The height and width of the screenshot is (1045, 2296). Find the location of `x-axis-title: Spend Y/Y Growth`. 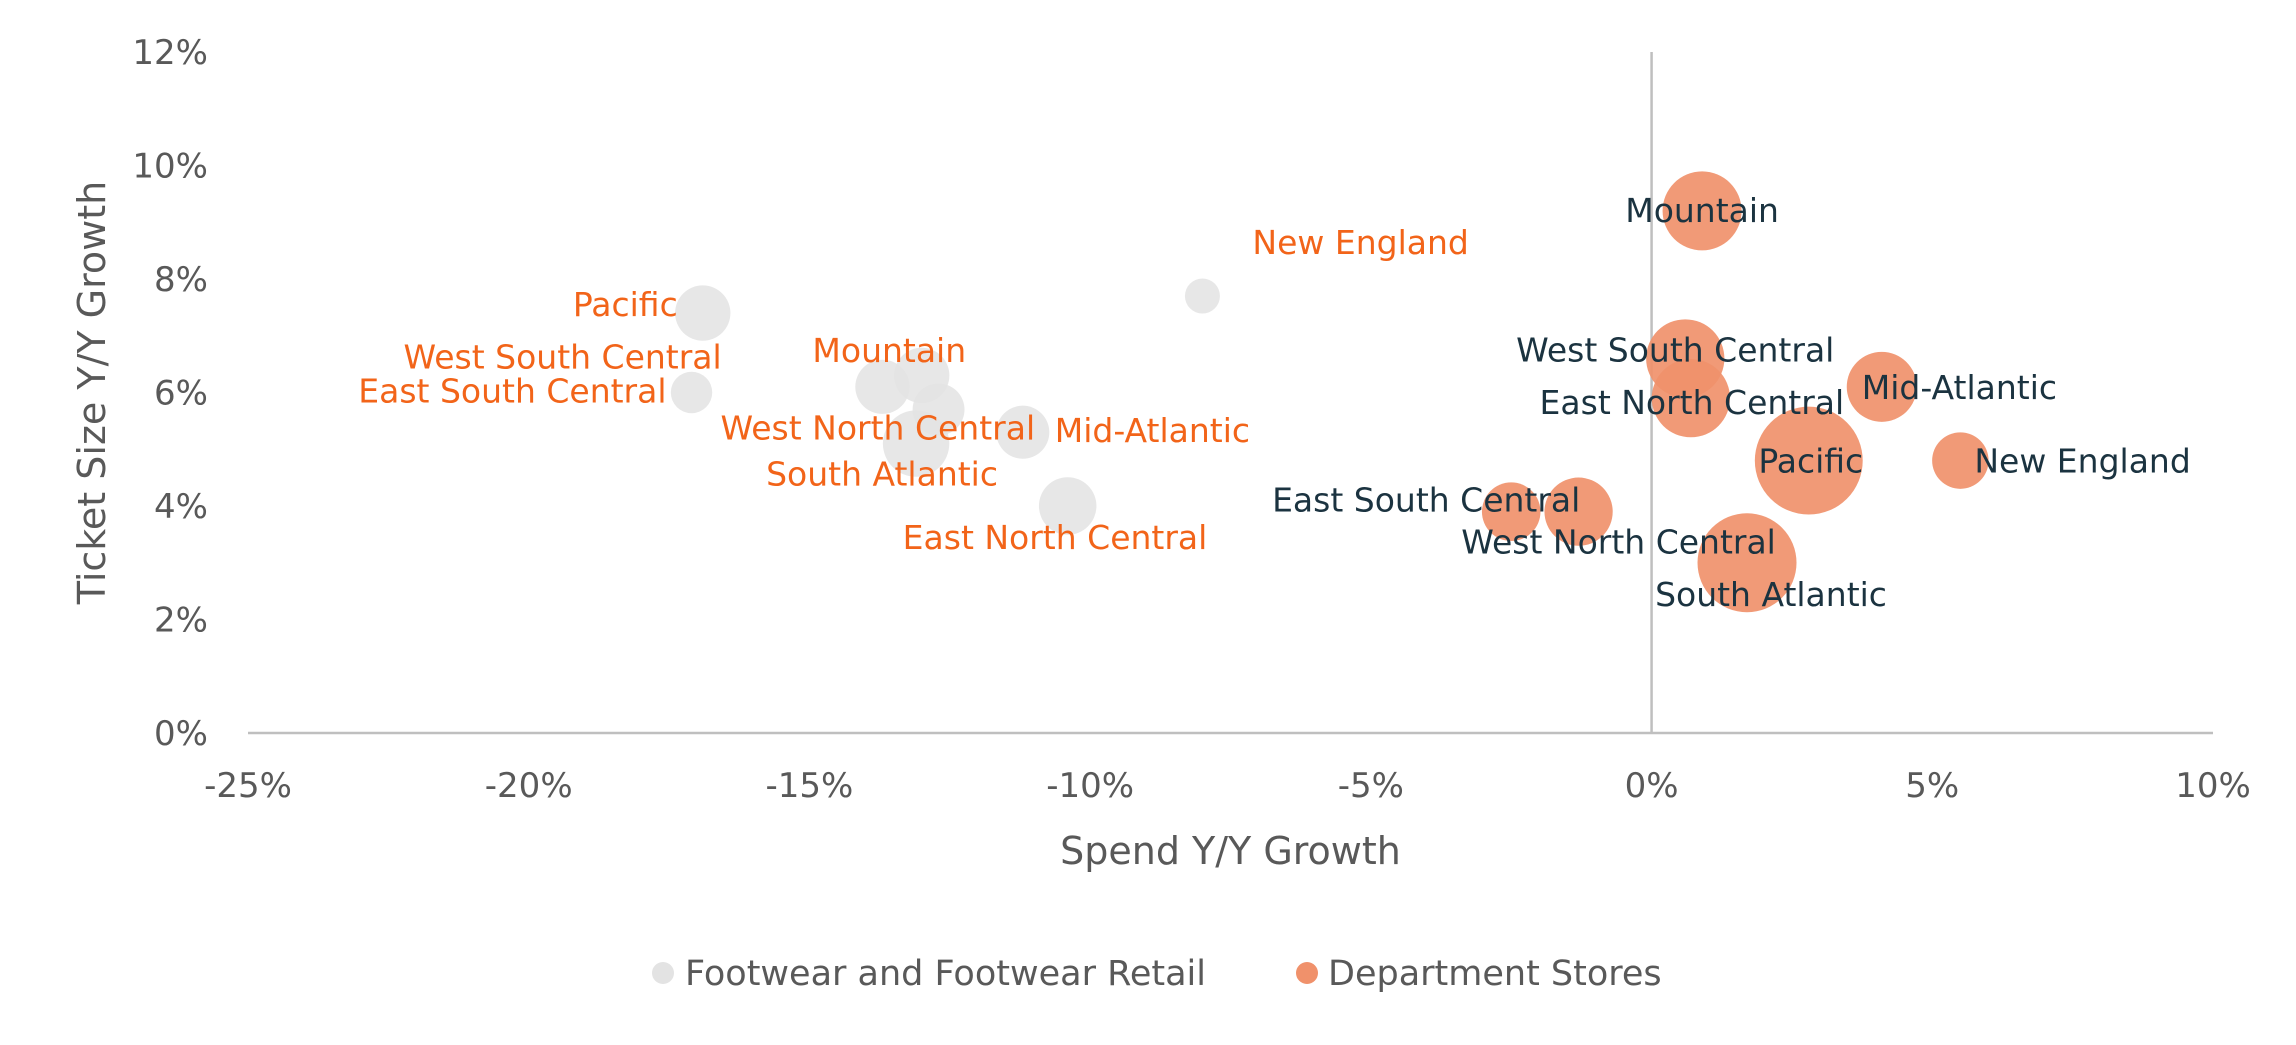

x-axis-title: Spend Y/Y Growth is located at coordinates (1230, 851).